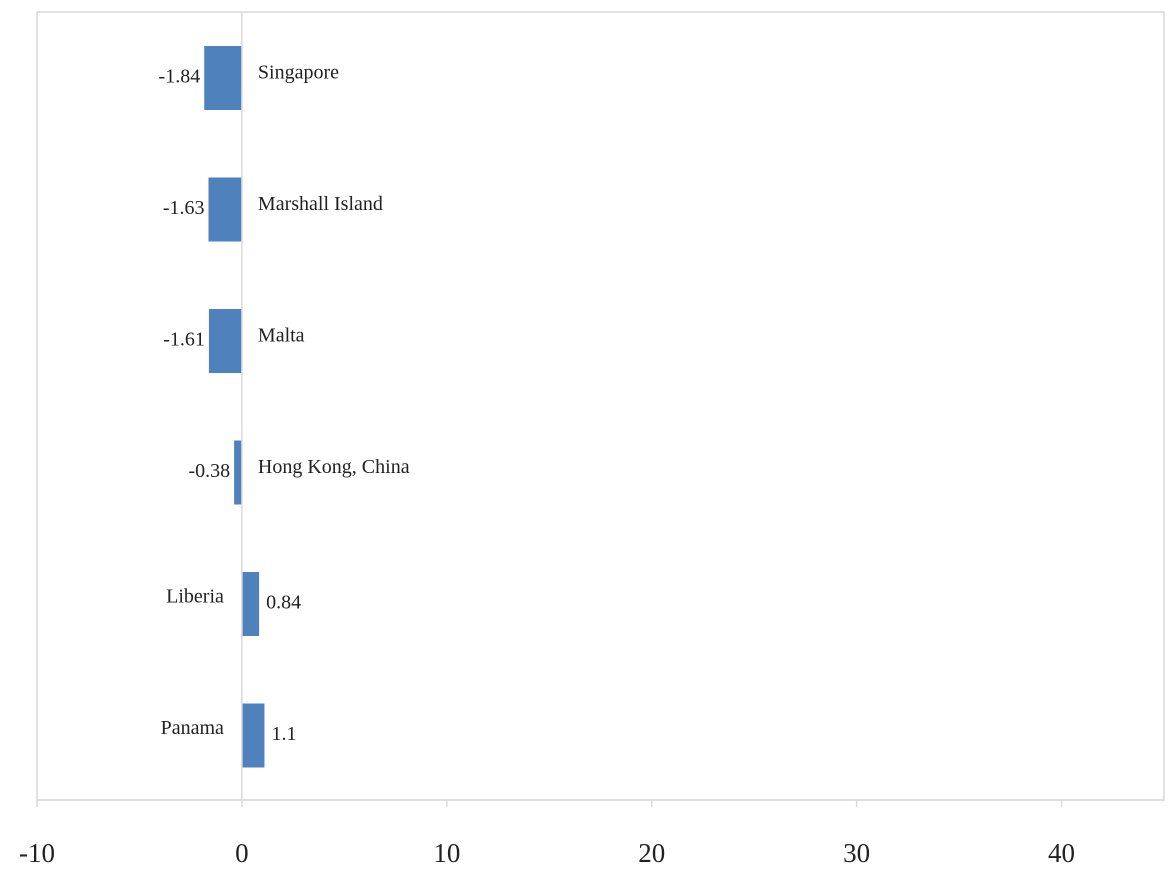 The width and height of the screenshot is (1171, 884). What do you see at coordinates (298, 73) in the screenshot?
I see `category-label-0: Singapore` at bounding box center [298, 73].